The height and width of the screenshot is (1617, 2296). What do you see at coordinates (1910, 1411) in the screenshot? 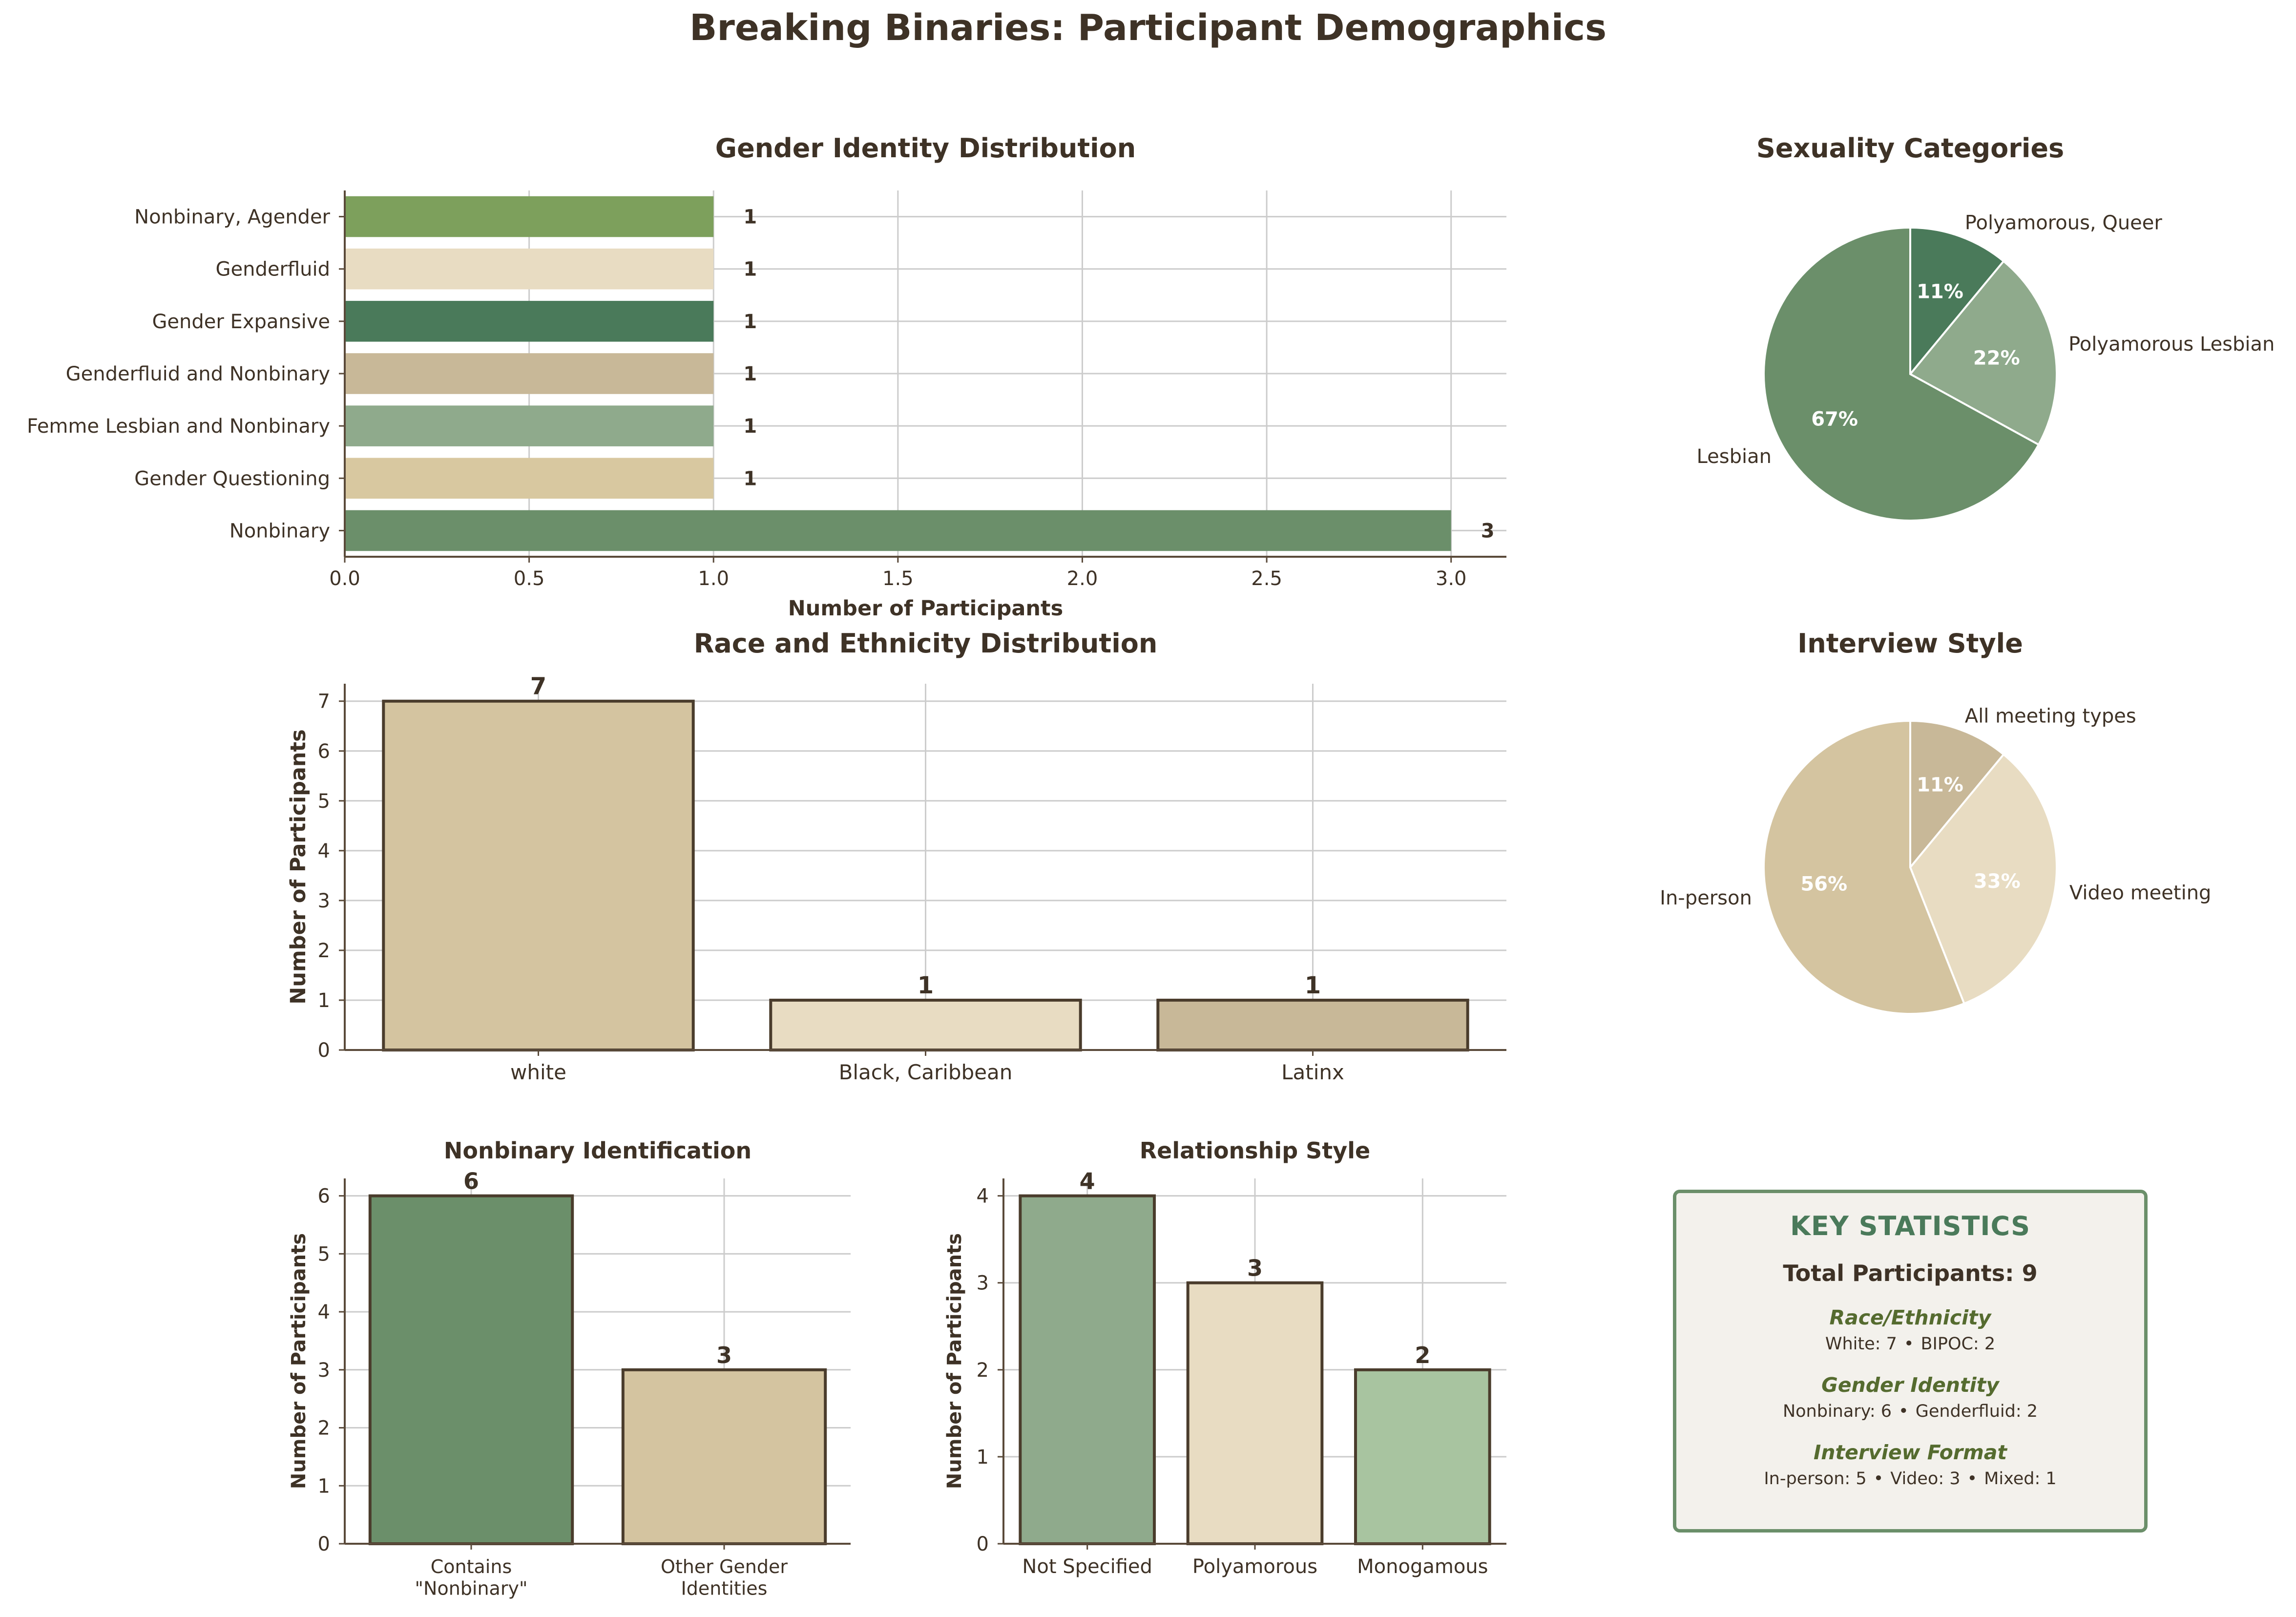
I see `stats-gender-values: Nonbinary: 6 • Genderfluid: 2` at bounding box center [1910, 1411].